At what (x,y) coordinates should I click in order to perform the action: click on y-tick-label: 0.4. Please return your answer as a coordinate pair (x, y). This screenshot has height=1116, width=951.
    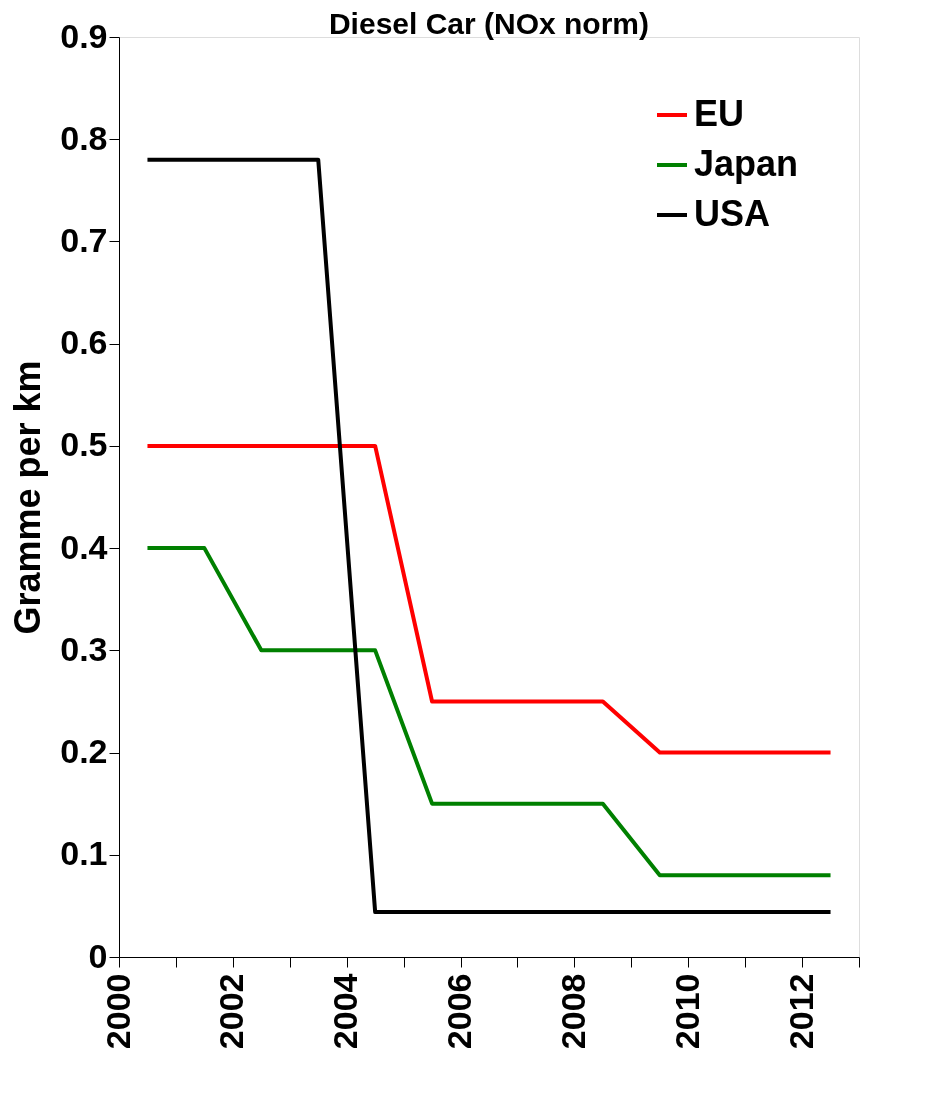
    Looking at the image, I should click on (84, 546).